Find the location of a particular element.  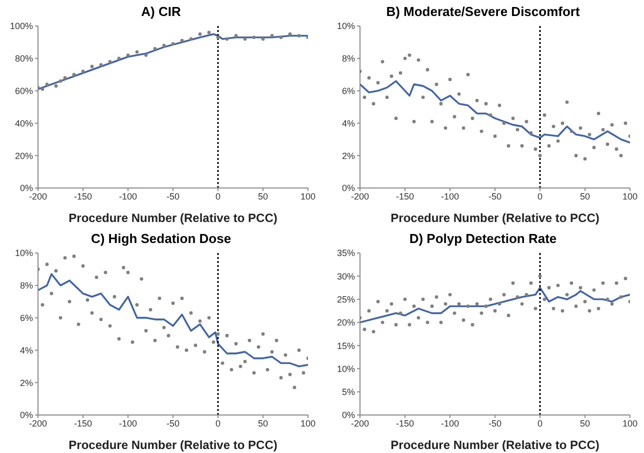

y-tick-label: 25% is located at coordinates (345, 299).